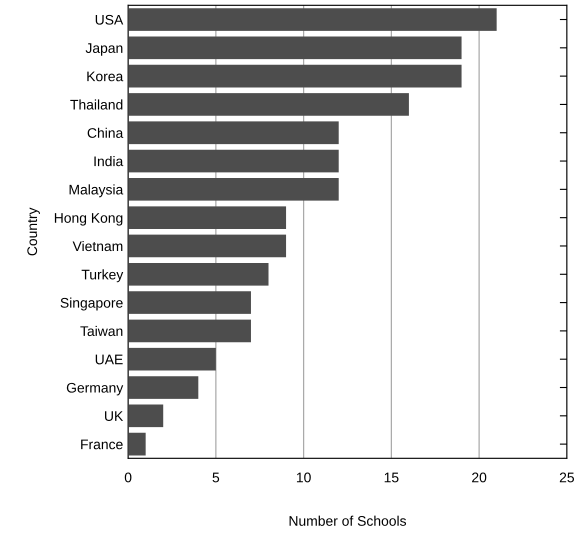  I want to click on x-tick-label: 5, so click(216, 477).